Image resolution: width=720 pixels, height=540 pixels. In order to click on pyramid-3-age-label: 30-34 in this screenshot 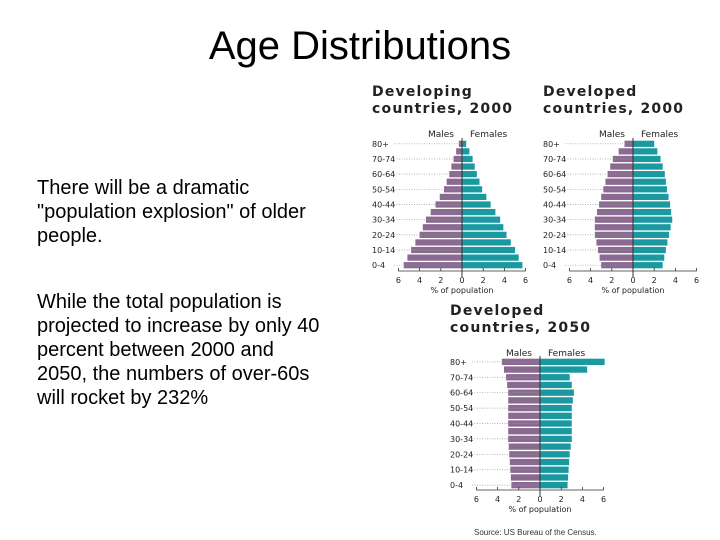, I will do `click(461, 439)`.